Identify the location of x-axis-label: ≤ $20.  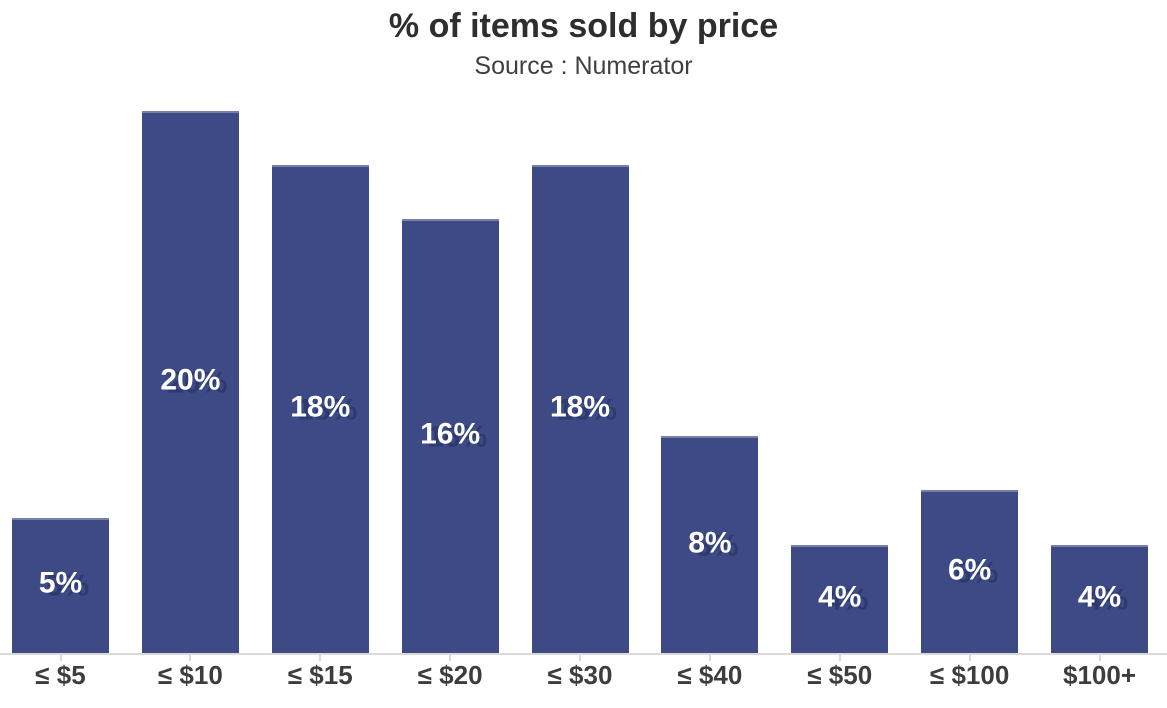
(450, 675).